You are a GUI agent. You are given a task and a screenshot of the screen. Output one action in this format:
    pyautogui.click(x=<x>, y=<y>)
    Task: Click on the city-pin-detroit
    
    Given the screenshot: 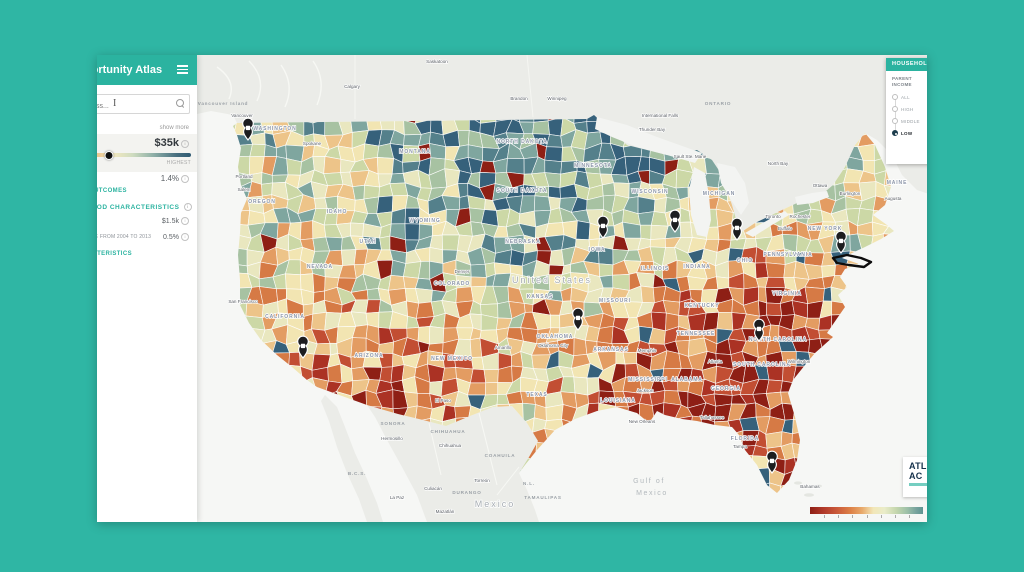 What is the action you would take?
    pyautogui.click(x=737, y=229)
    